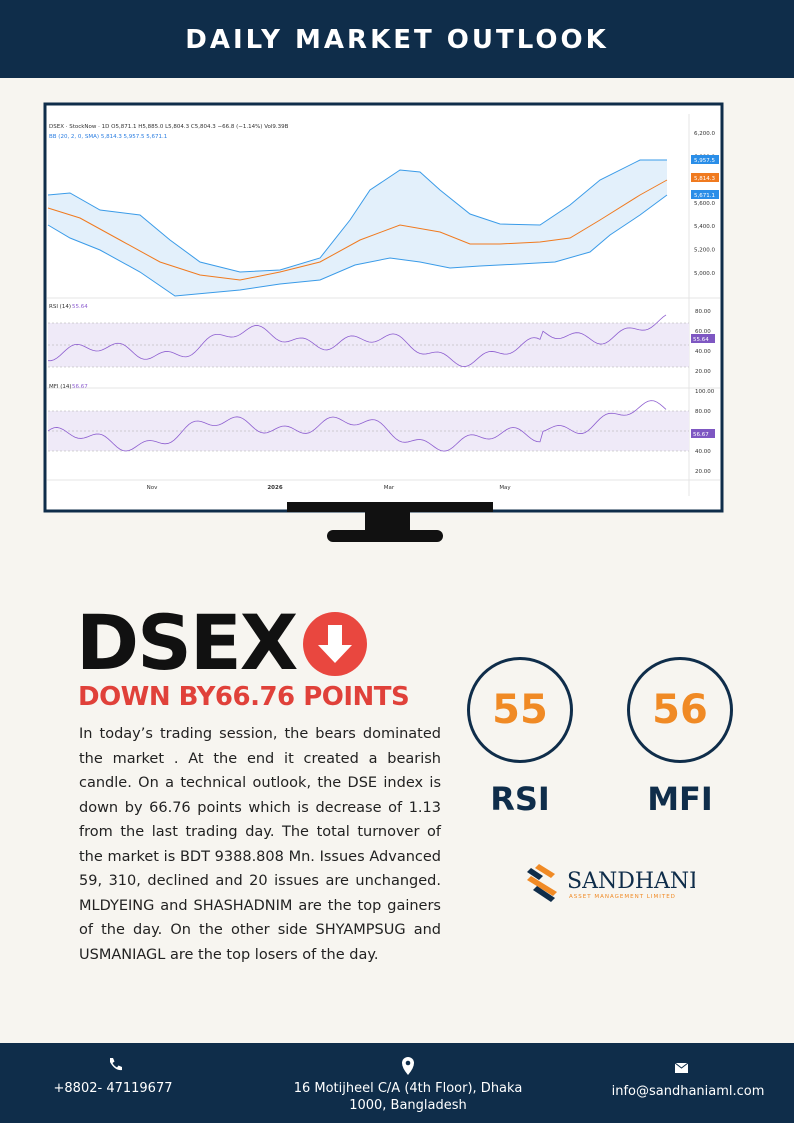  What do you see at coordinates (704, 134) in the screenshot?
I see `price-tick: 6,200.0` at bounding box center [704, 134].